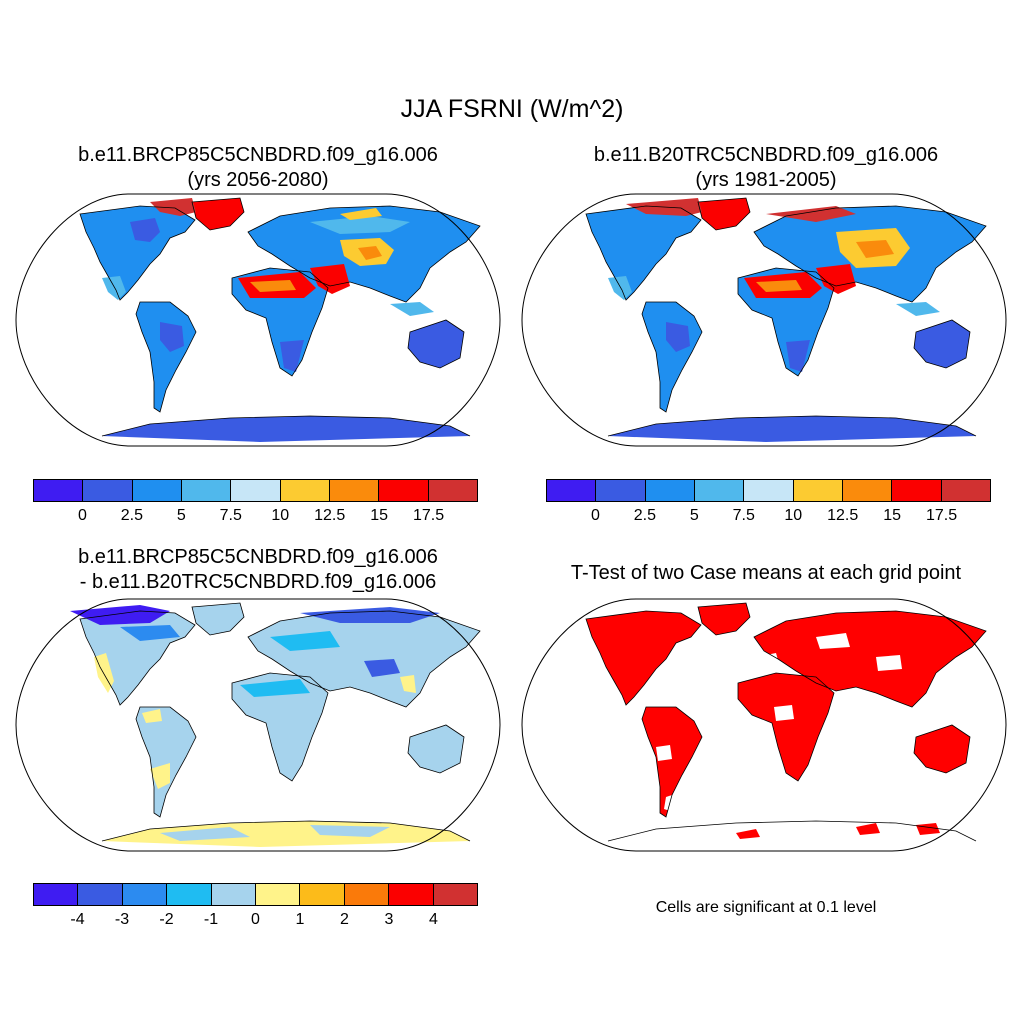 This screenshot has height=1024, width=1024. I want to click on panel-3-case-b: - b.e11.B20TRC5CNBDRD.f09_g16.006, so click(258, 582).